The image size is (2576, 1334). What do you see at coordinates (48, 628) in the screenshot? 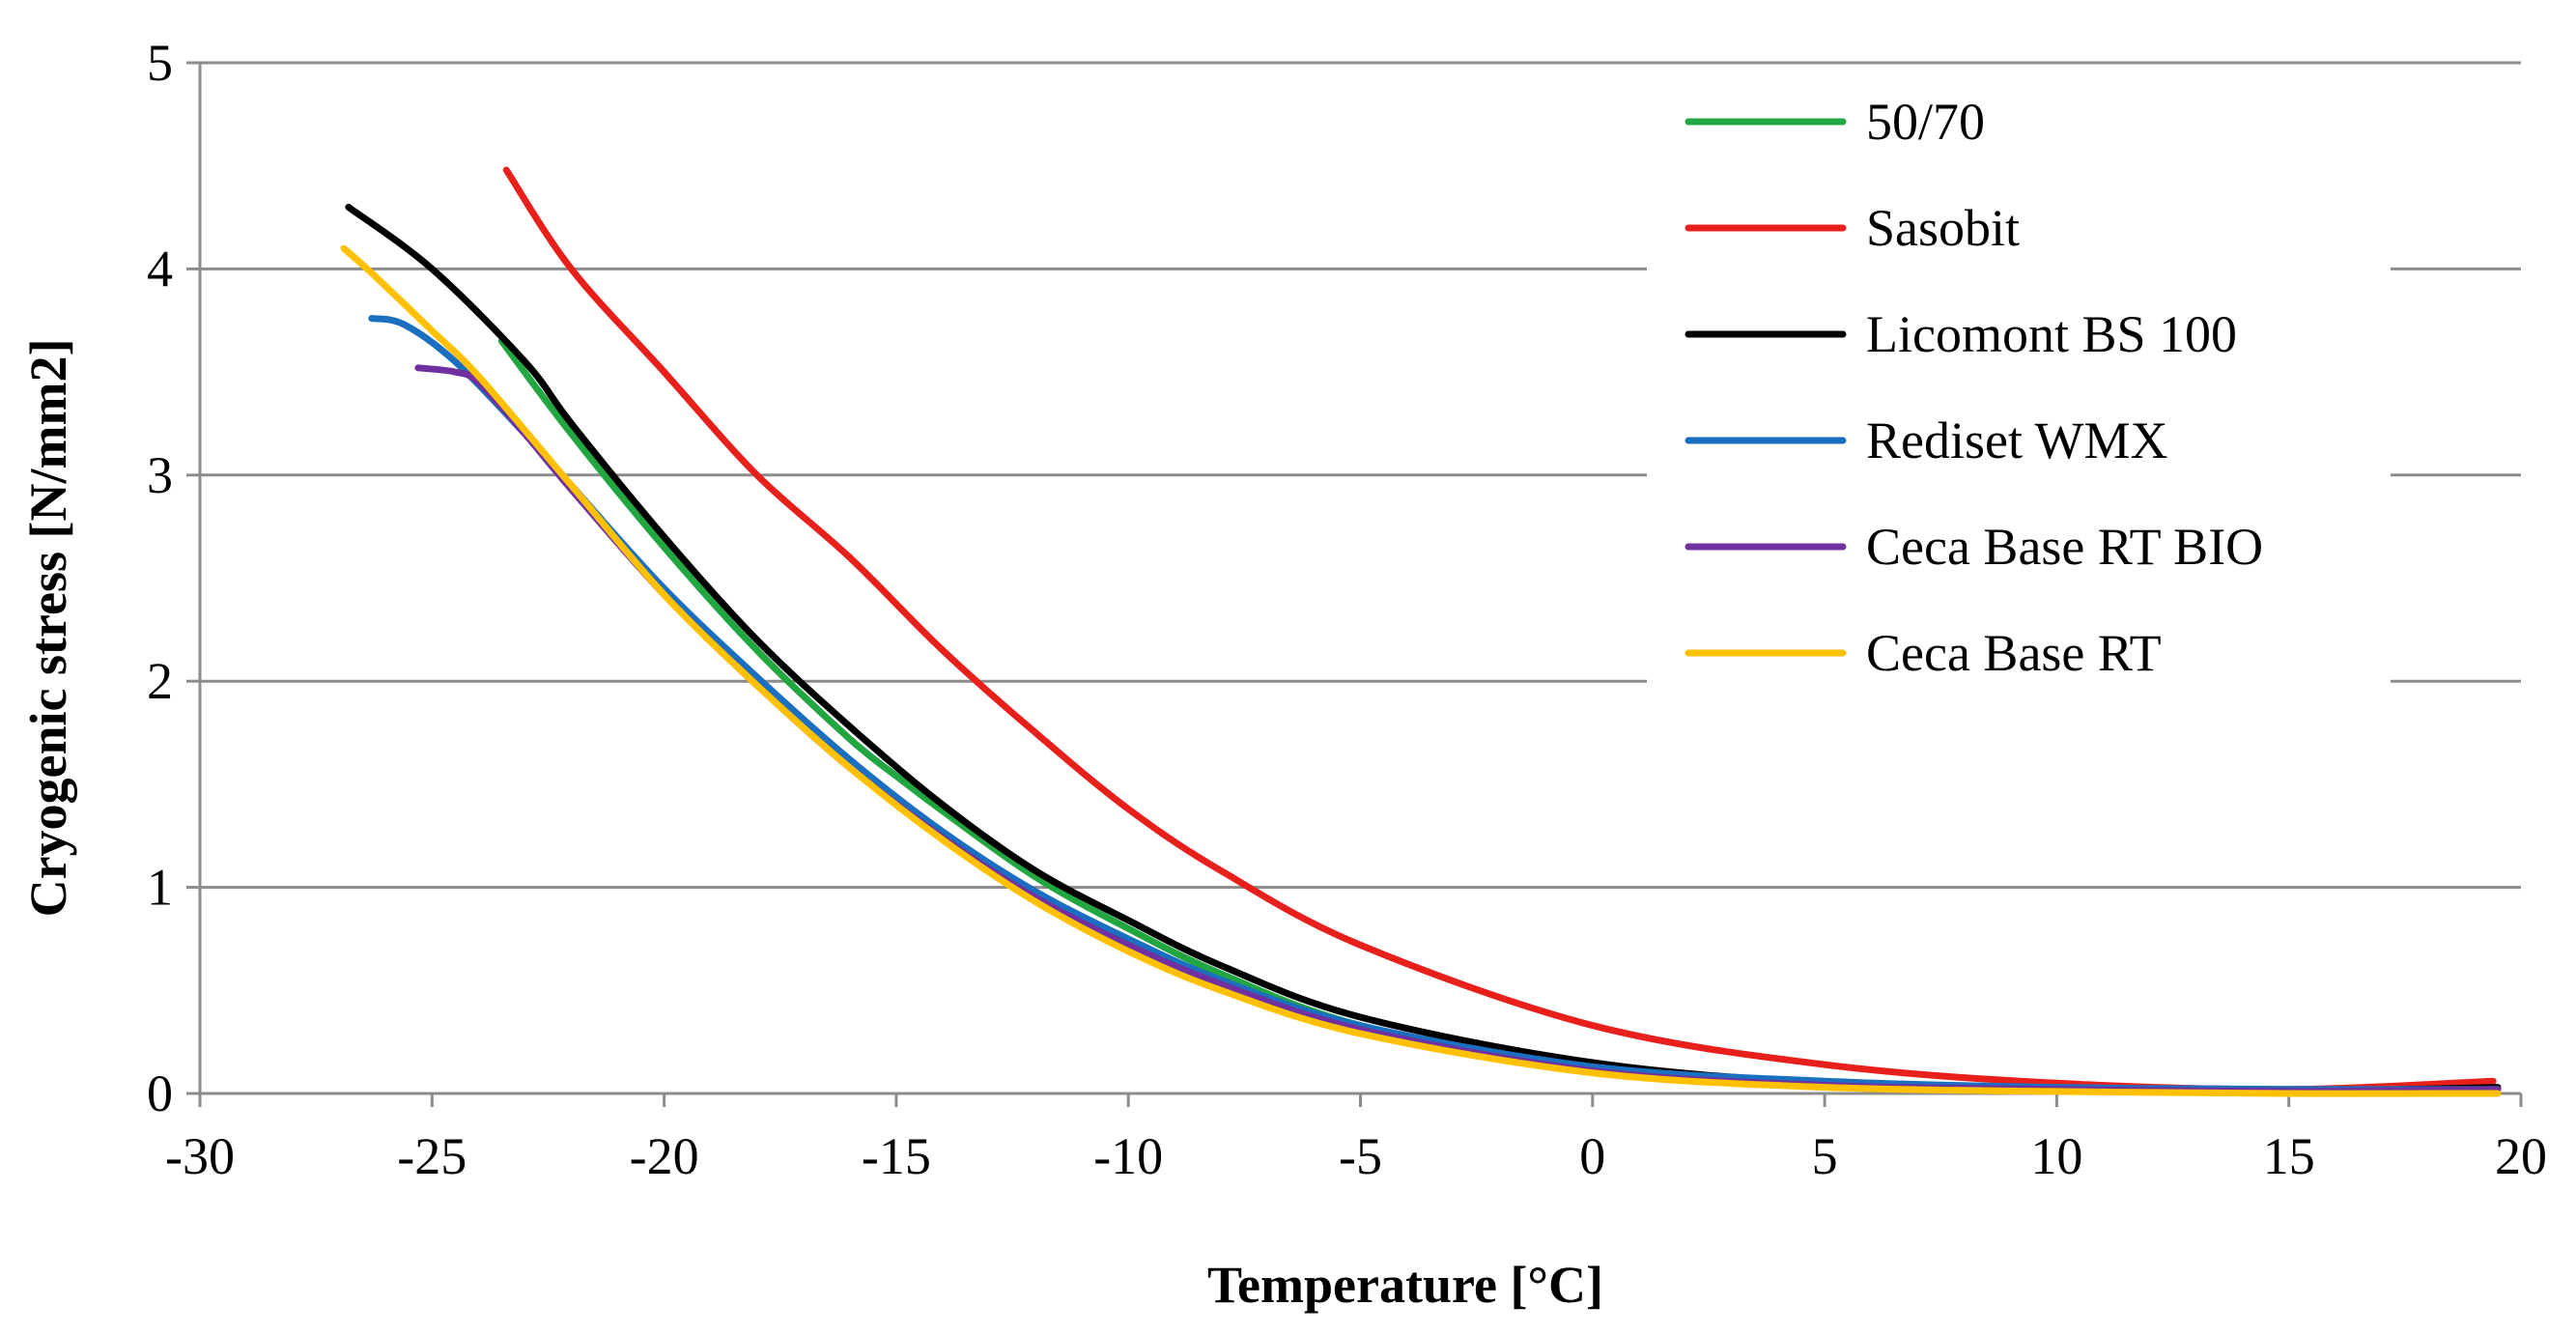
I see `y-axis-title: Cryogenic stress [N/mm2]` at bounding box center [48, 628].